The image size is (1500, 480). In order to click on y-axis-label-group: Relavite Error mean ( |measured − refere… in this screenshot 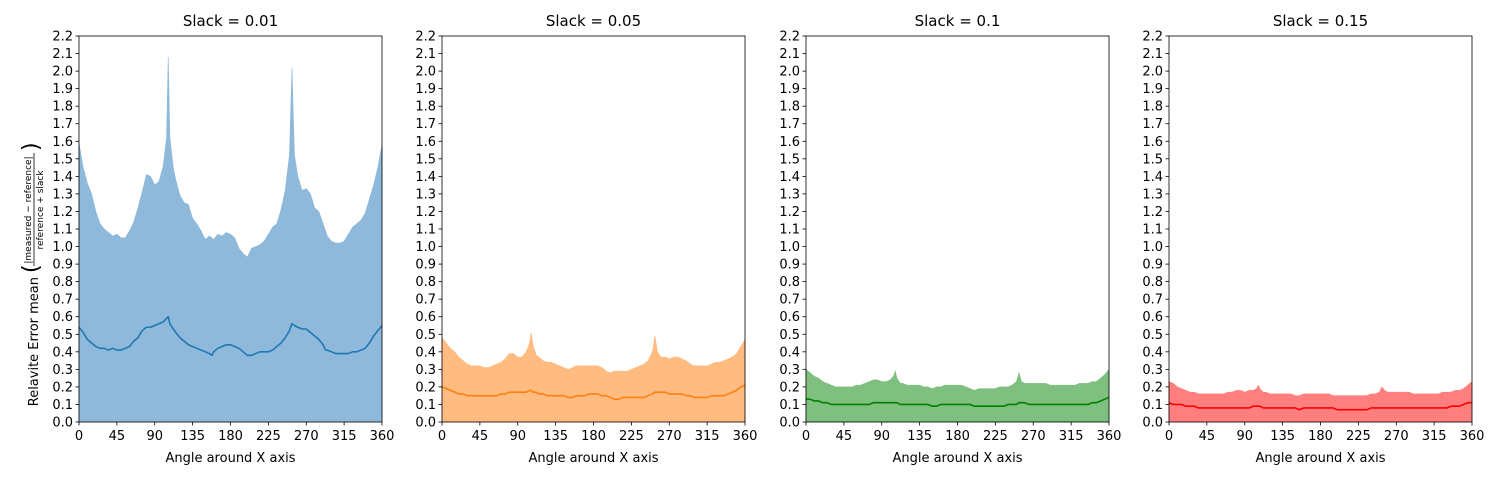, I will do `click(32, 274)`.